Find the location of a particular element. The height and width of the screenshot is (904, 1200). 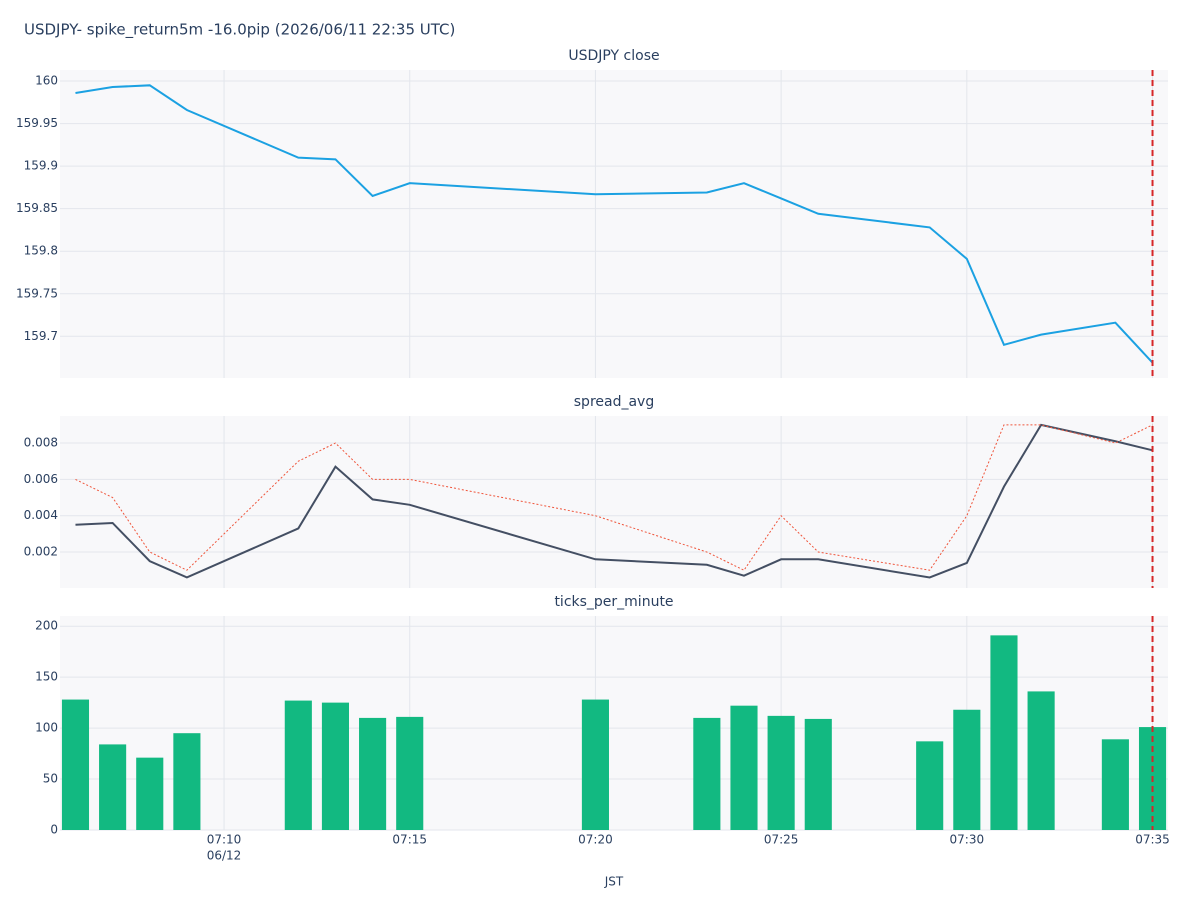

y-tick-label: 0.006 is located at coordinates (41, 479).